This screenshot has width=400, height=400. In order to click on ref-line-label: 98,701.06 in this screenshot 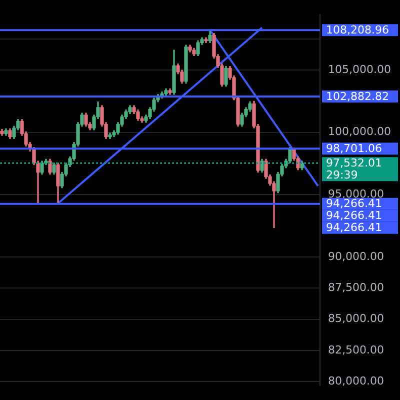, I will do `click(354, 148)`.